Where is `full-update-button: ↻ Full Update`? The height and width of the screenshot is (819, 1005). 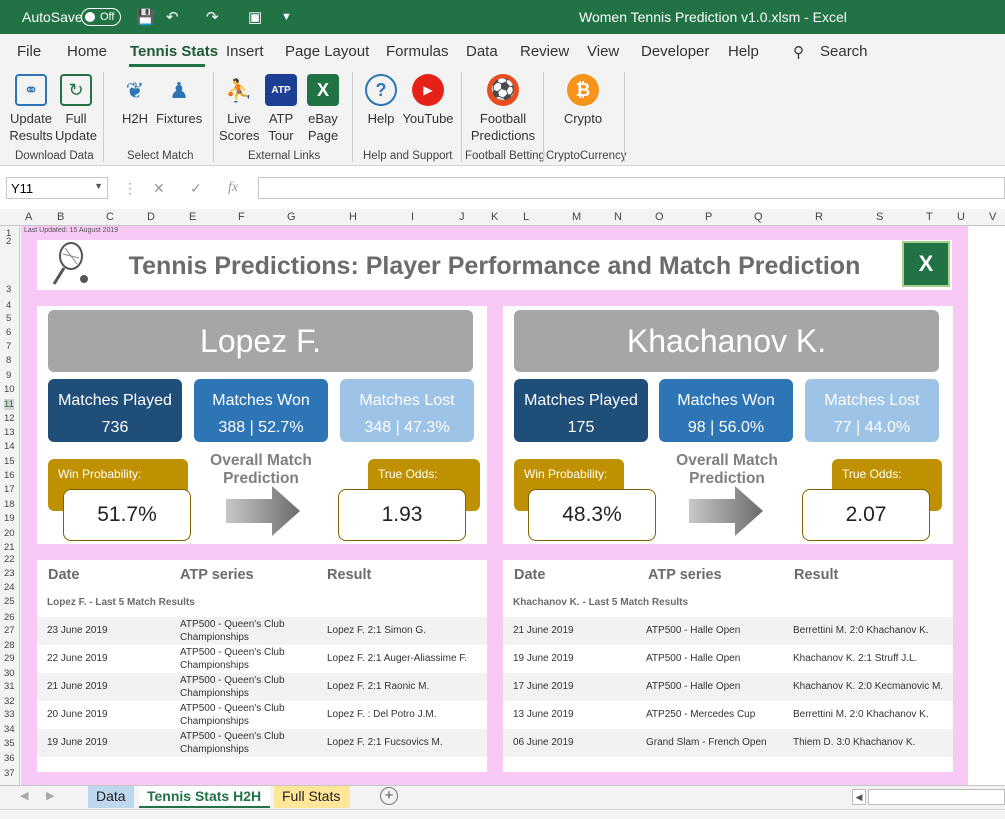 full-update-button: ↻ Full Update is located at coordinates (76, 109).